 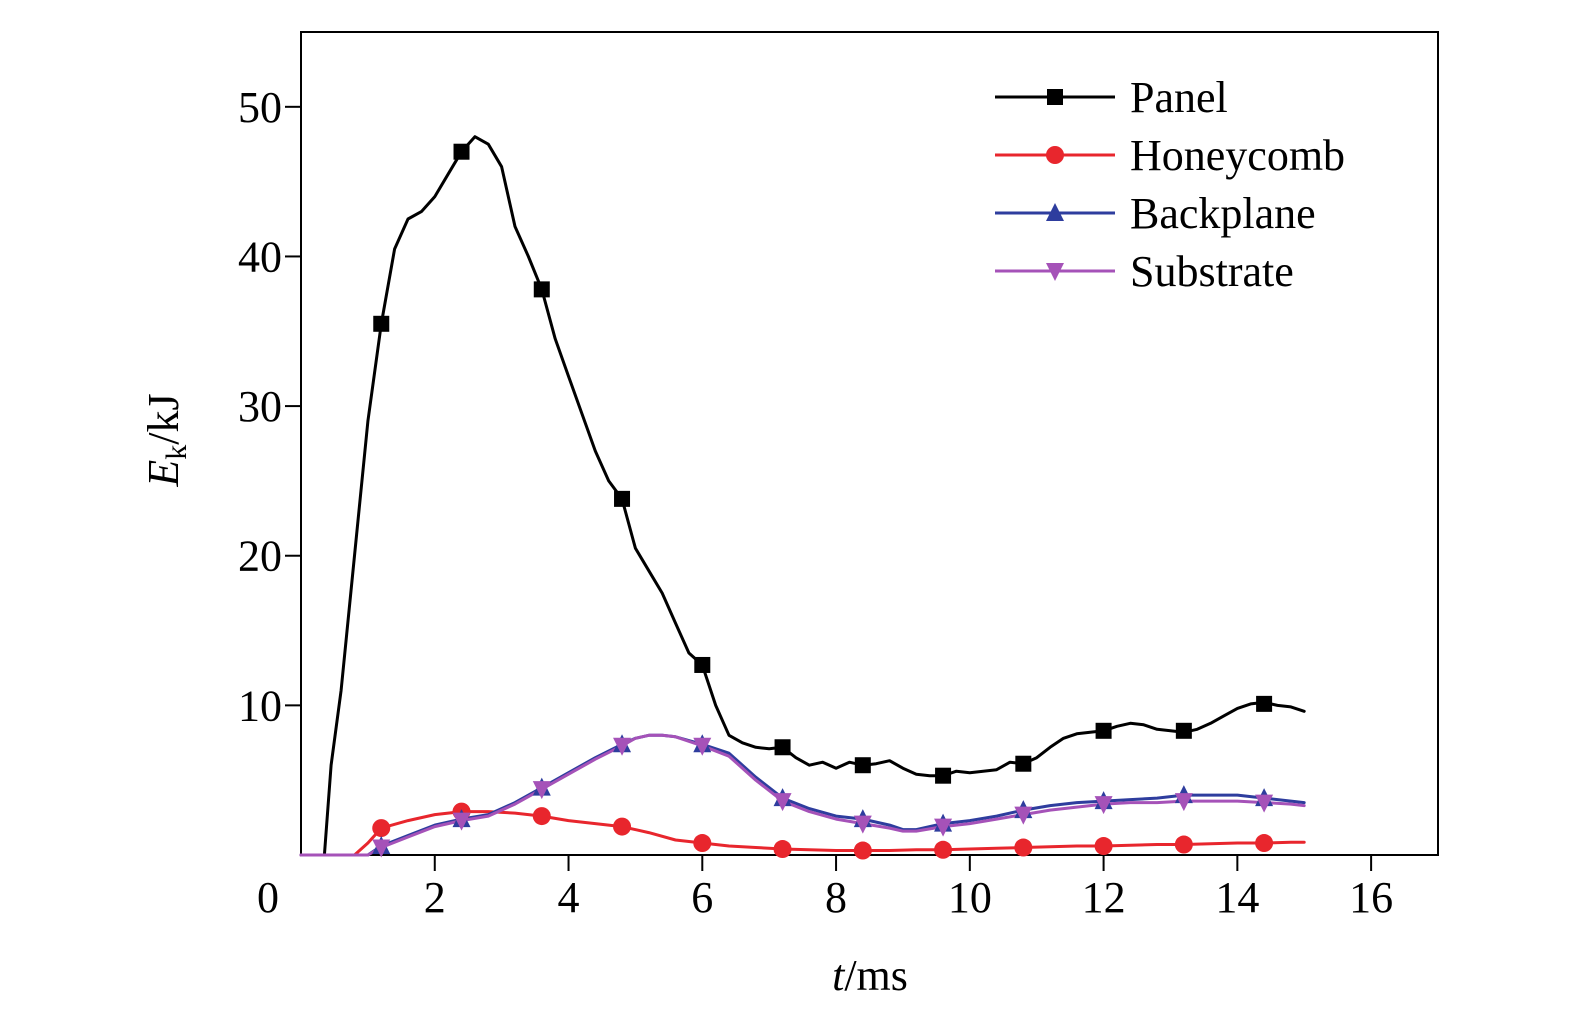 I want to click on y-axis-title: Ek/kJ, so click(x=166, y=440).